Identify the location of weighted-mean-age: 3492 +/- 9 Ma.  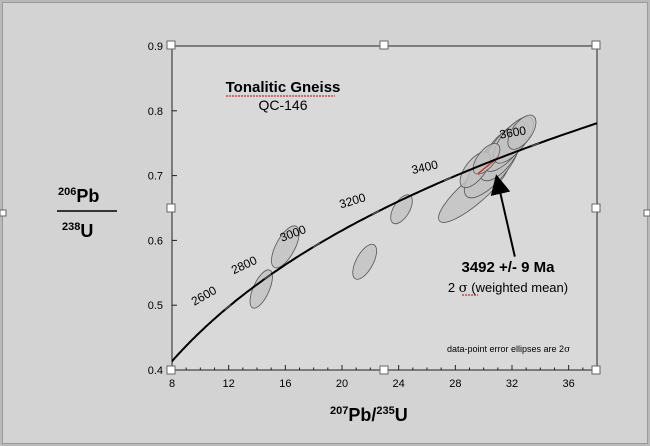
(509, 267).